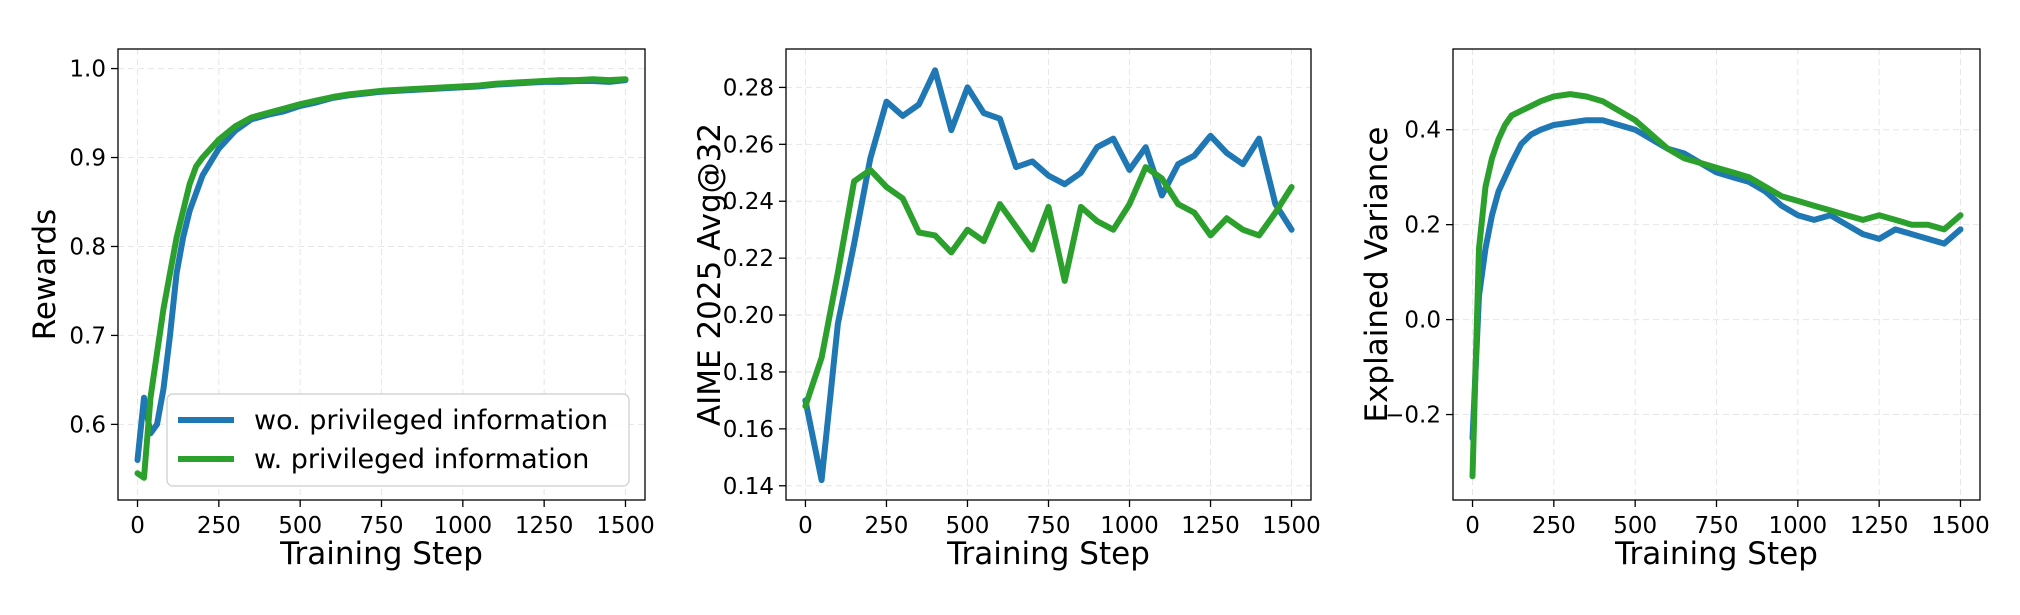 The image size is (2020, 615). Describe the element at coordinates (748, 487) in the screenshot. I see `y-tick-label: 0.14` at that location.